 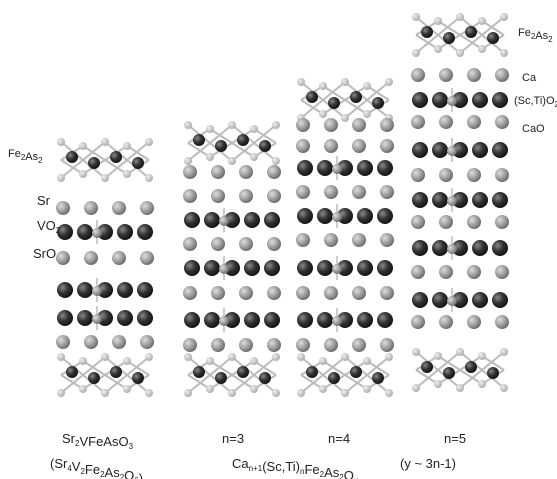 I want to click on label: VO2, so click(x=49, y=226).